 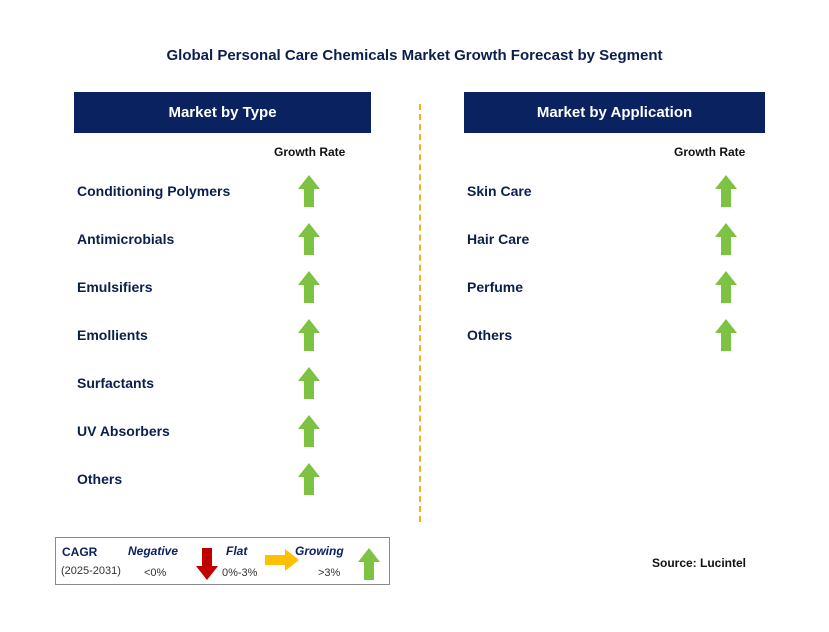 I want to click on row-label: Hair Care, so click(x=498, y=239).